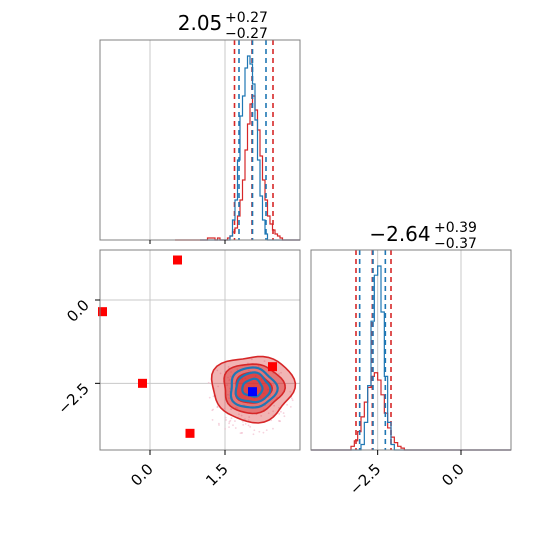 The height and width of the screenshot is (554, 550). Describe the element at coordinates (217, 475) in the screenshot. I see `joint-x-tick-label: 1.5` at that location.